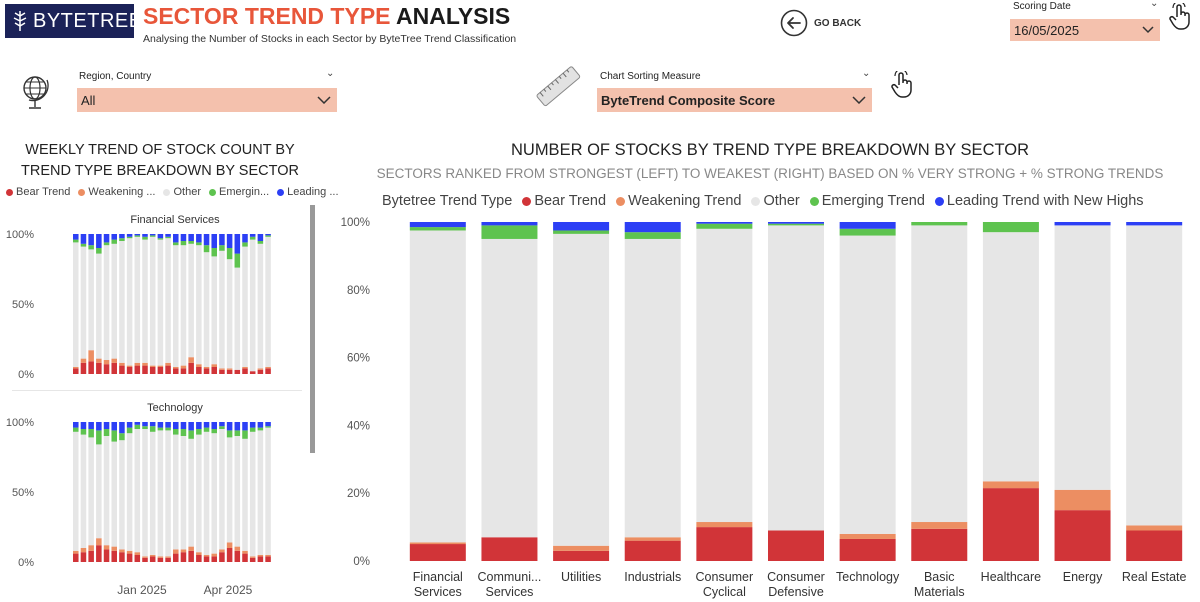 The height and width of the screenshot is (602, 1200). What do you see at coordinates (312, 329) in the screenshot?
I see `scrollbar` at bounding box center [312, 329].